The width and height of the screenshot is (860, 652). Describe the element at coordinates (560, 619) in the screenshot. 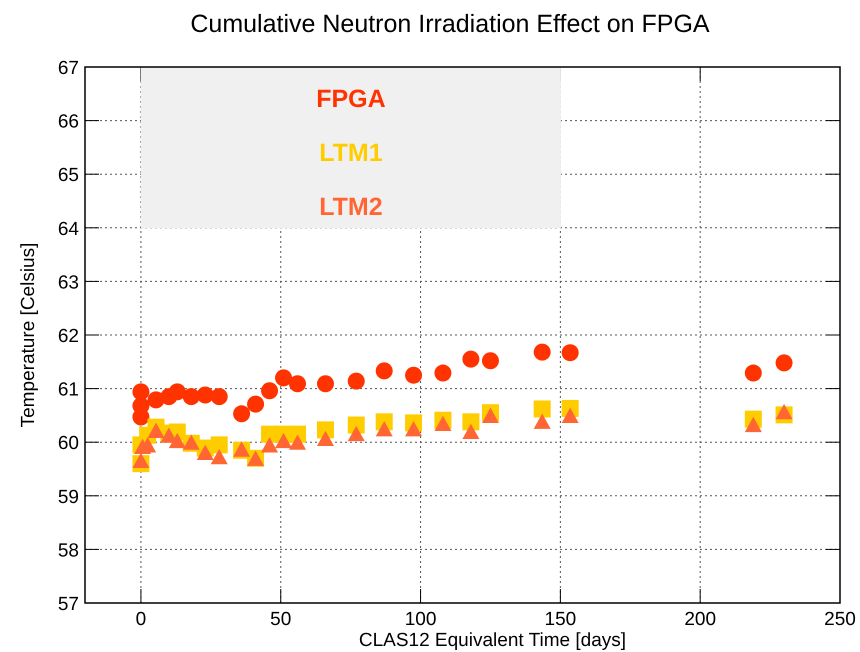

I see `x-tick-label: 150` at that location.